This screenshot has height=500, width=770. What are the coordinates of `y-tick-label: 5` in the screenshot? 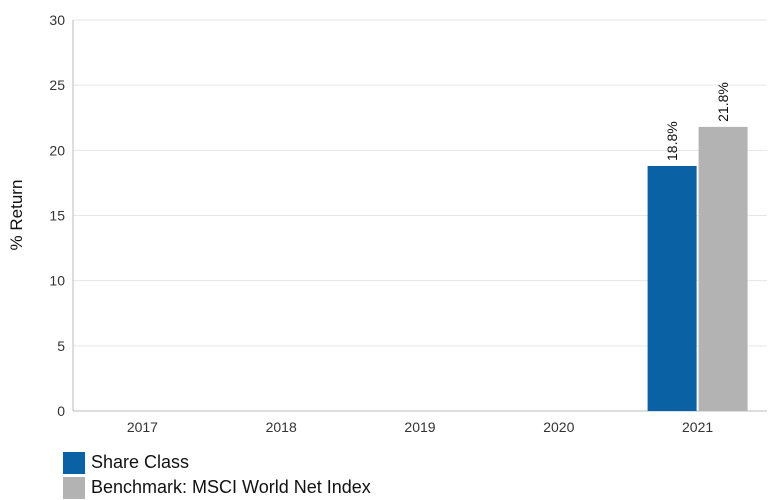 It's located at (61, 346).